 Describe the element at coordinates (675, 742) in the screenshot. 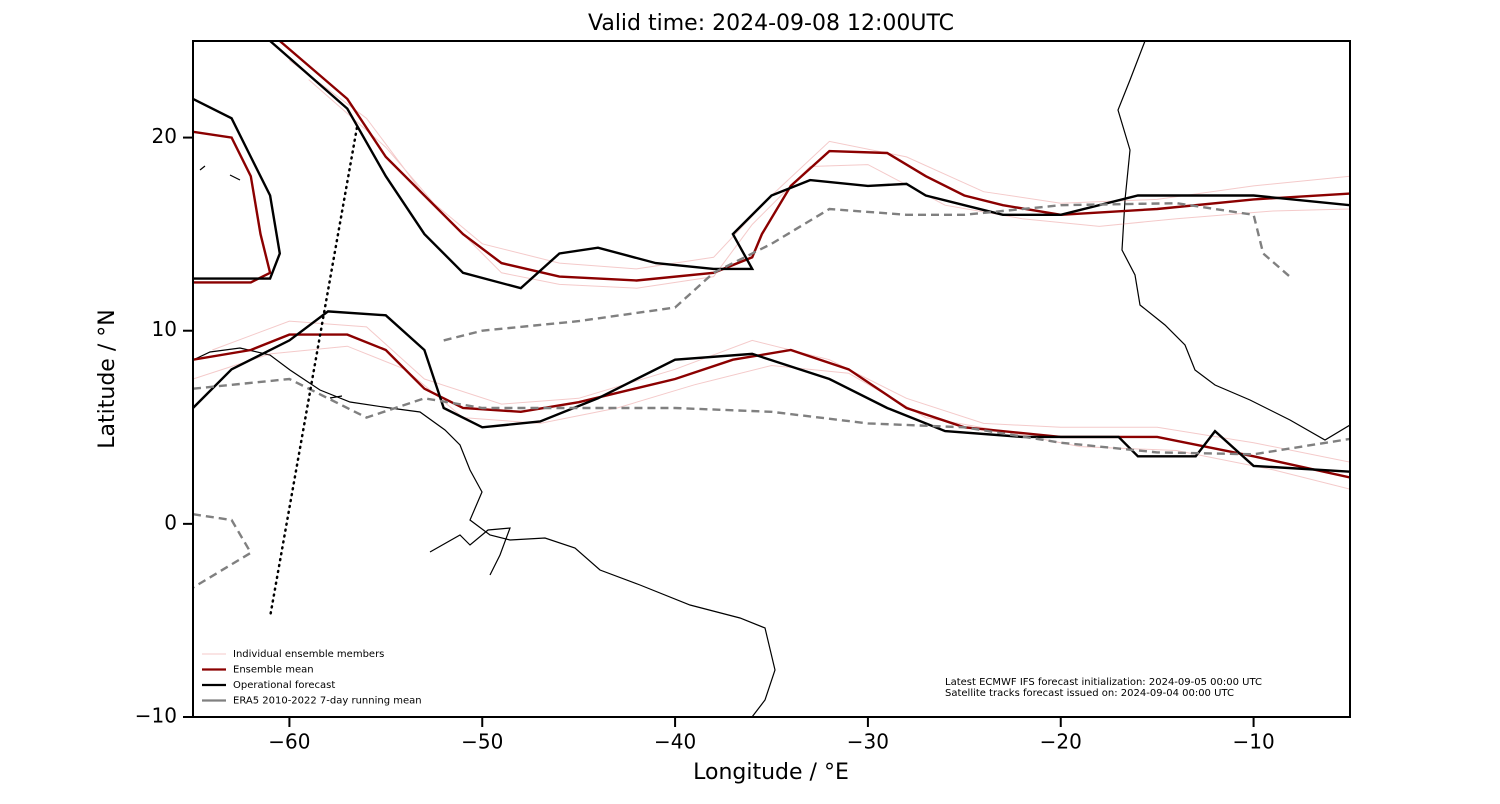

I see `x-tick-label: −40` at that location.